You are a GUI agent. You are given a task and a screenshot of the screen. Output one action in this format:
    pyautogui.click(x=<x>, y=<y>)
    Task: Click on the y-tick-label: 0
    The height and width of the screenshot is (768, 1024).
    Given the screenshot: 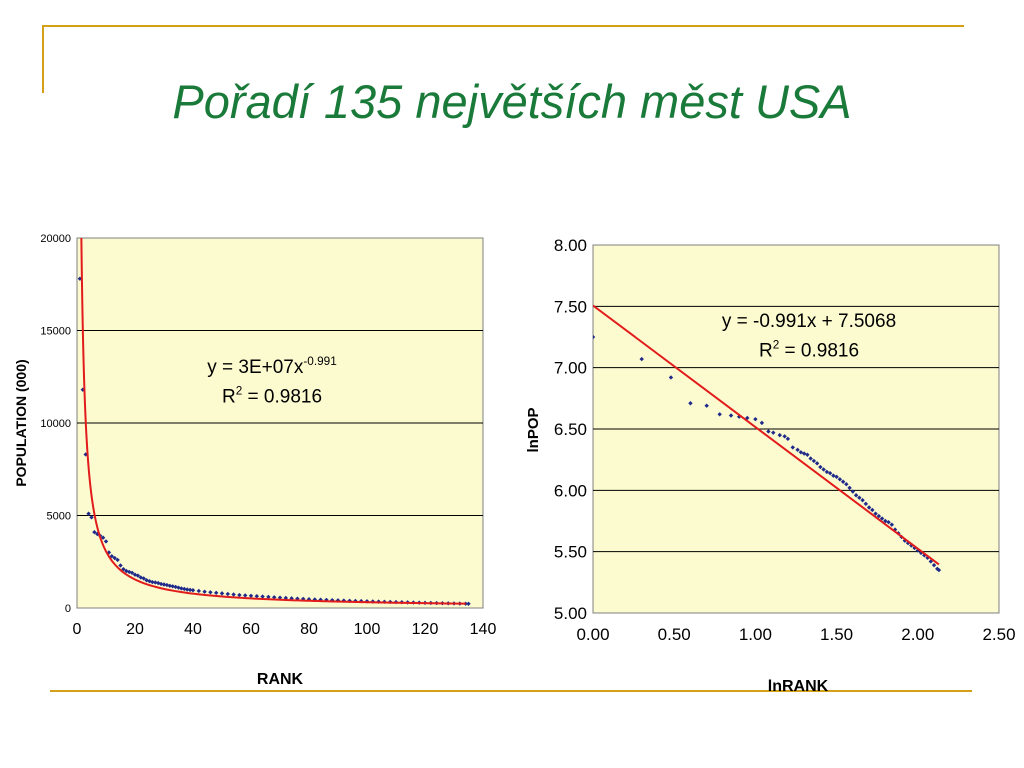 What is the action you would take?
    pyautogui.click(x=68, y=609)
    